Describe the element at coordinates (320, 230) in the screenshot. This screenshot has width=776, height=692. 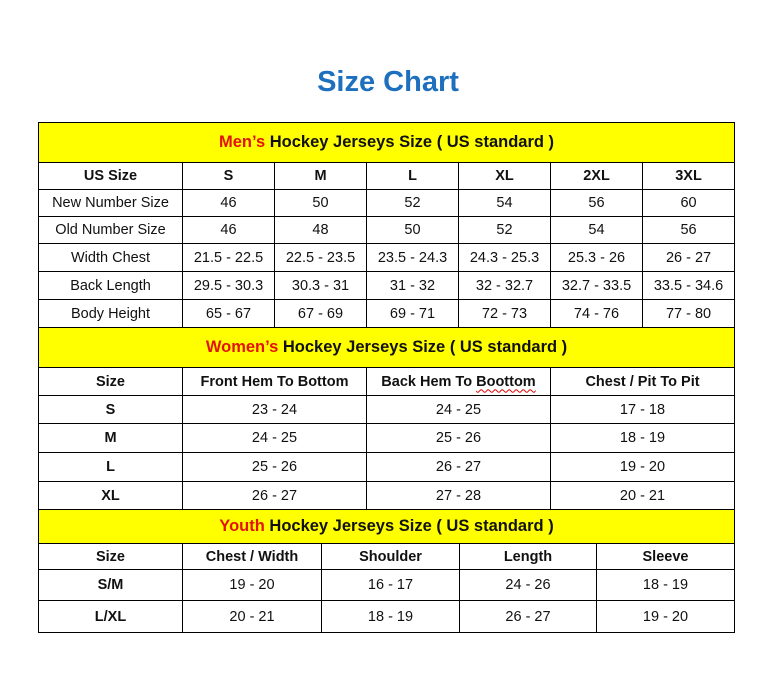
I see `table-cell: 48` at that location.